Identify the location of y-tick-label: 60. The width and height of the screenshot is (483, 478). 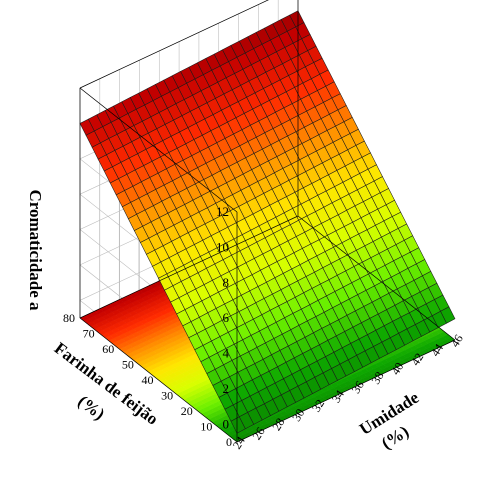
(108, 349).